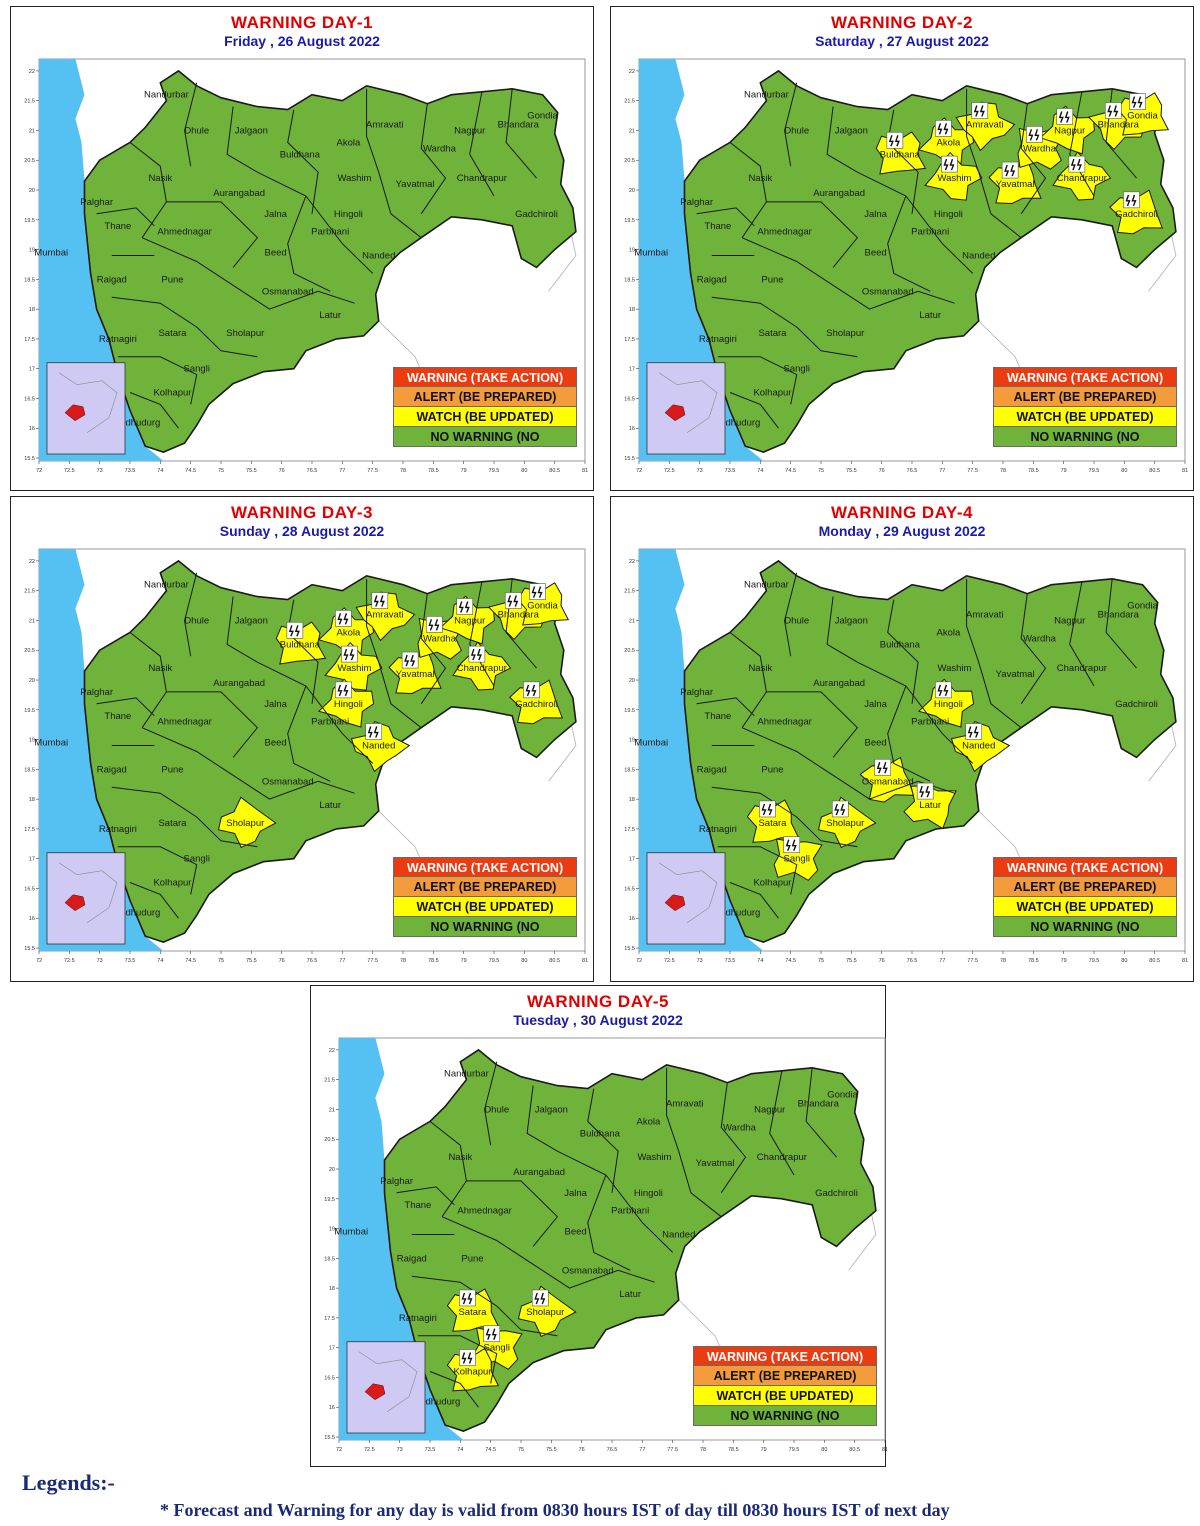 The width and height of the screenshot is (1200, 1526). I want to click on lon-tick-label: 79, so click(464, 471).